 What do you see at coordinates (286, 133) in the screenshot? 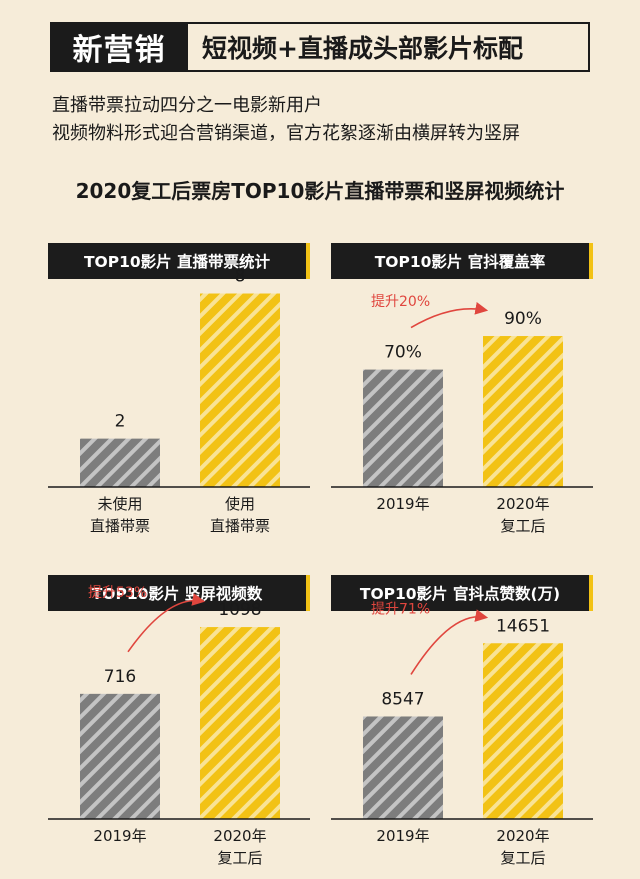
I see `intro-line-2: 视频物料形式迎合营销渠道，官方花絮逐渐由横屏转为竖屏` at bounding box center [286, 133].